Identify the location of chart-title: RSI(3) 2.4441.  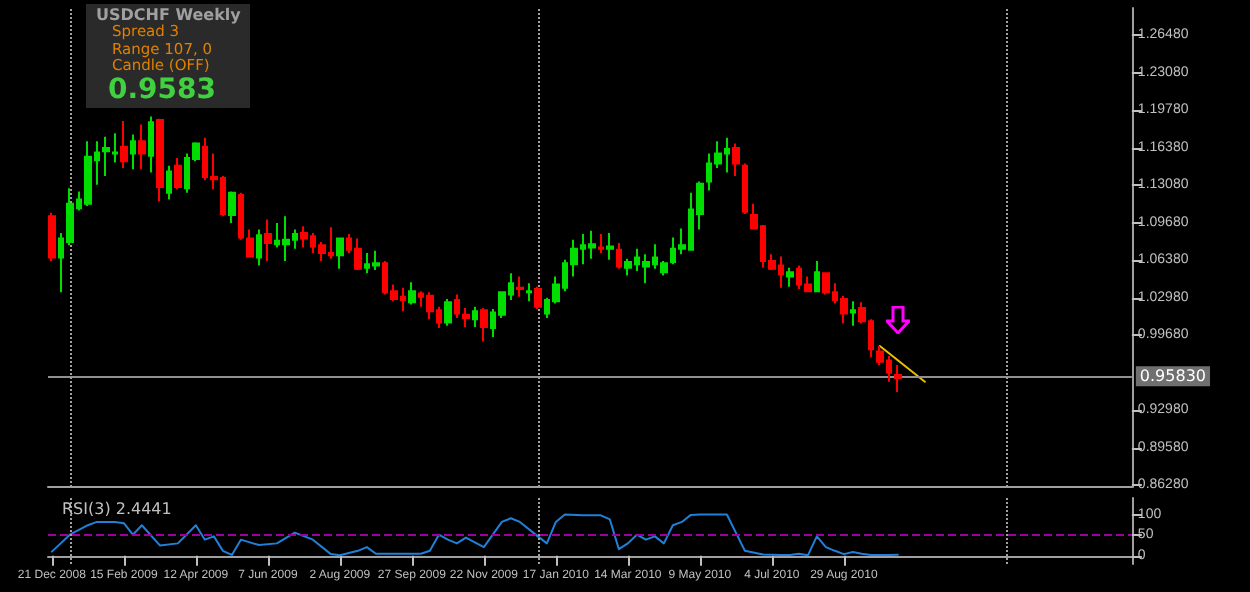
(117, 509).